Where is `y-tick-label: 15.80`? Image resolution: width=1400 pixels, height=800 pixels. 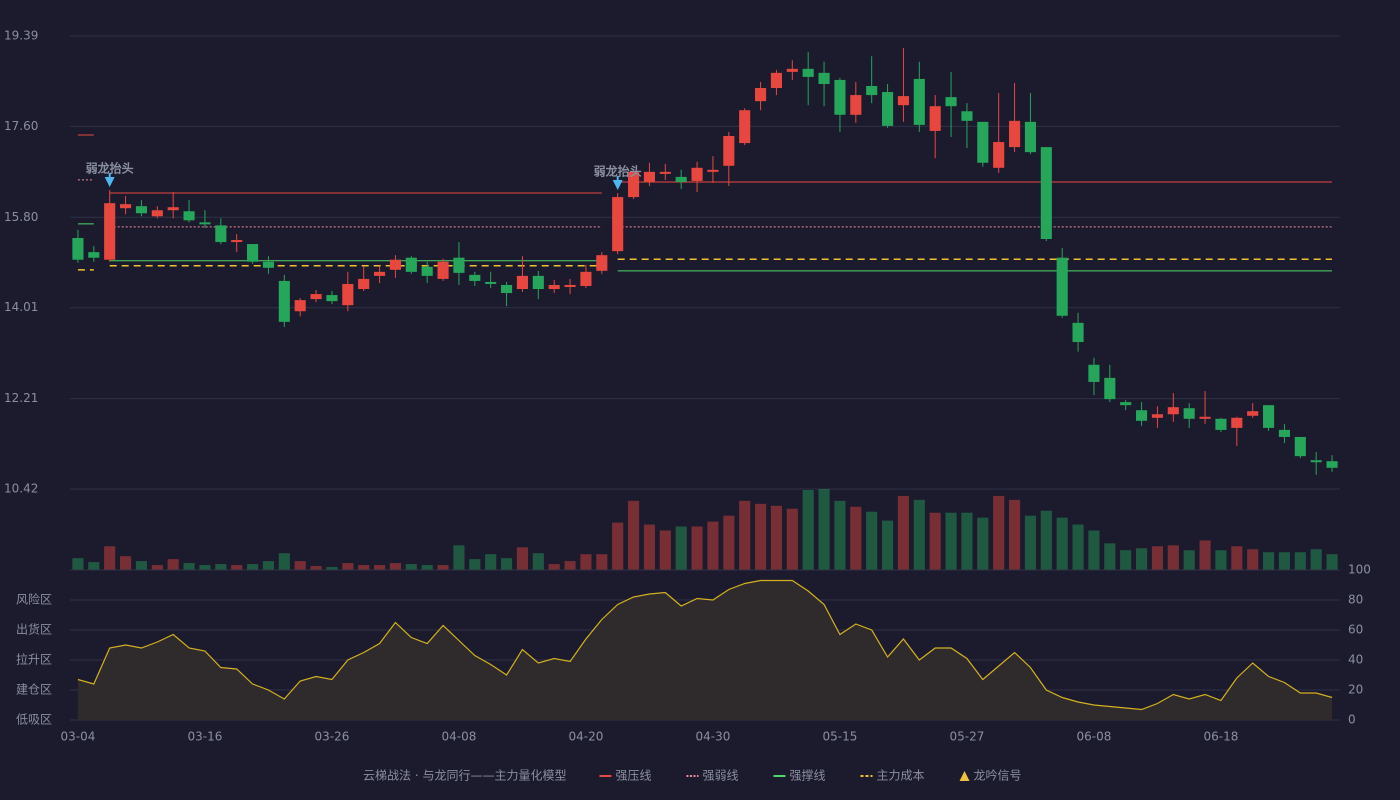 y-tick-label: 15.80 is located at coordinates (21, 217).